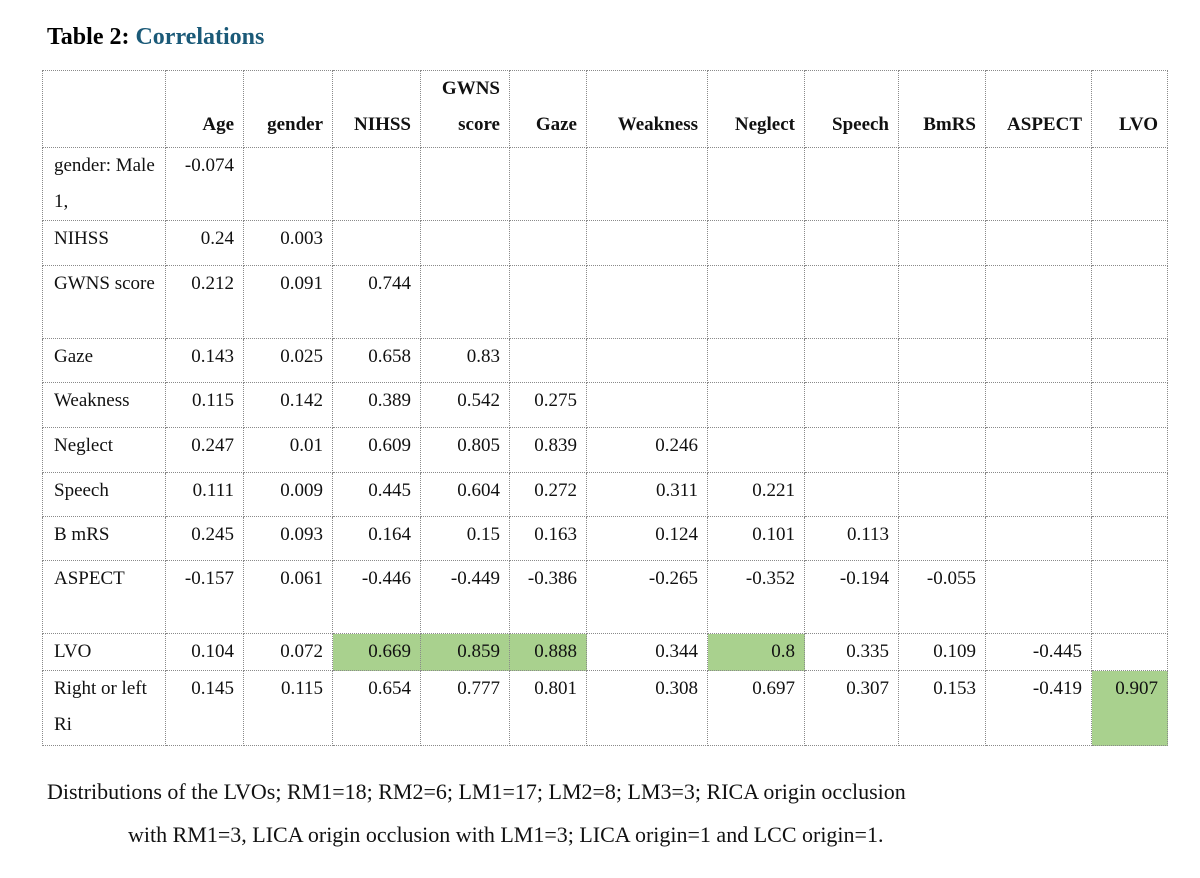 The image size is (1200, 878). Describe the element at coordinates (204, 494) in the screenshot. I see `value-cell: 0.111` at that location.